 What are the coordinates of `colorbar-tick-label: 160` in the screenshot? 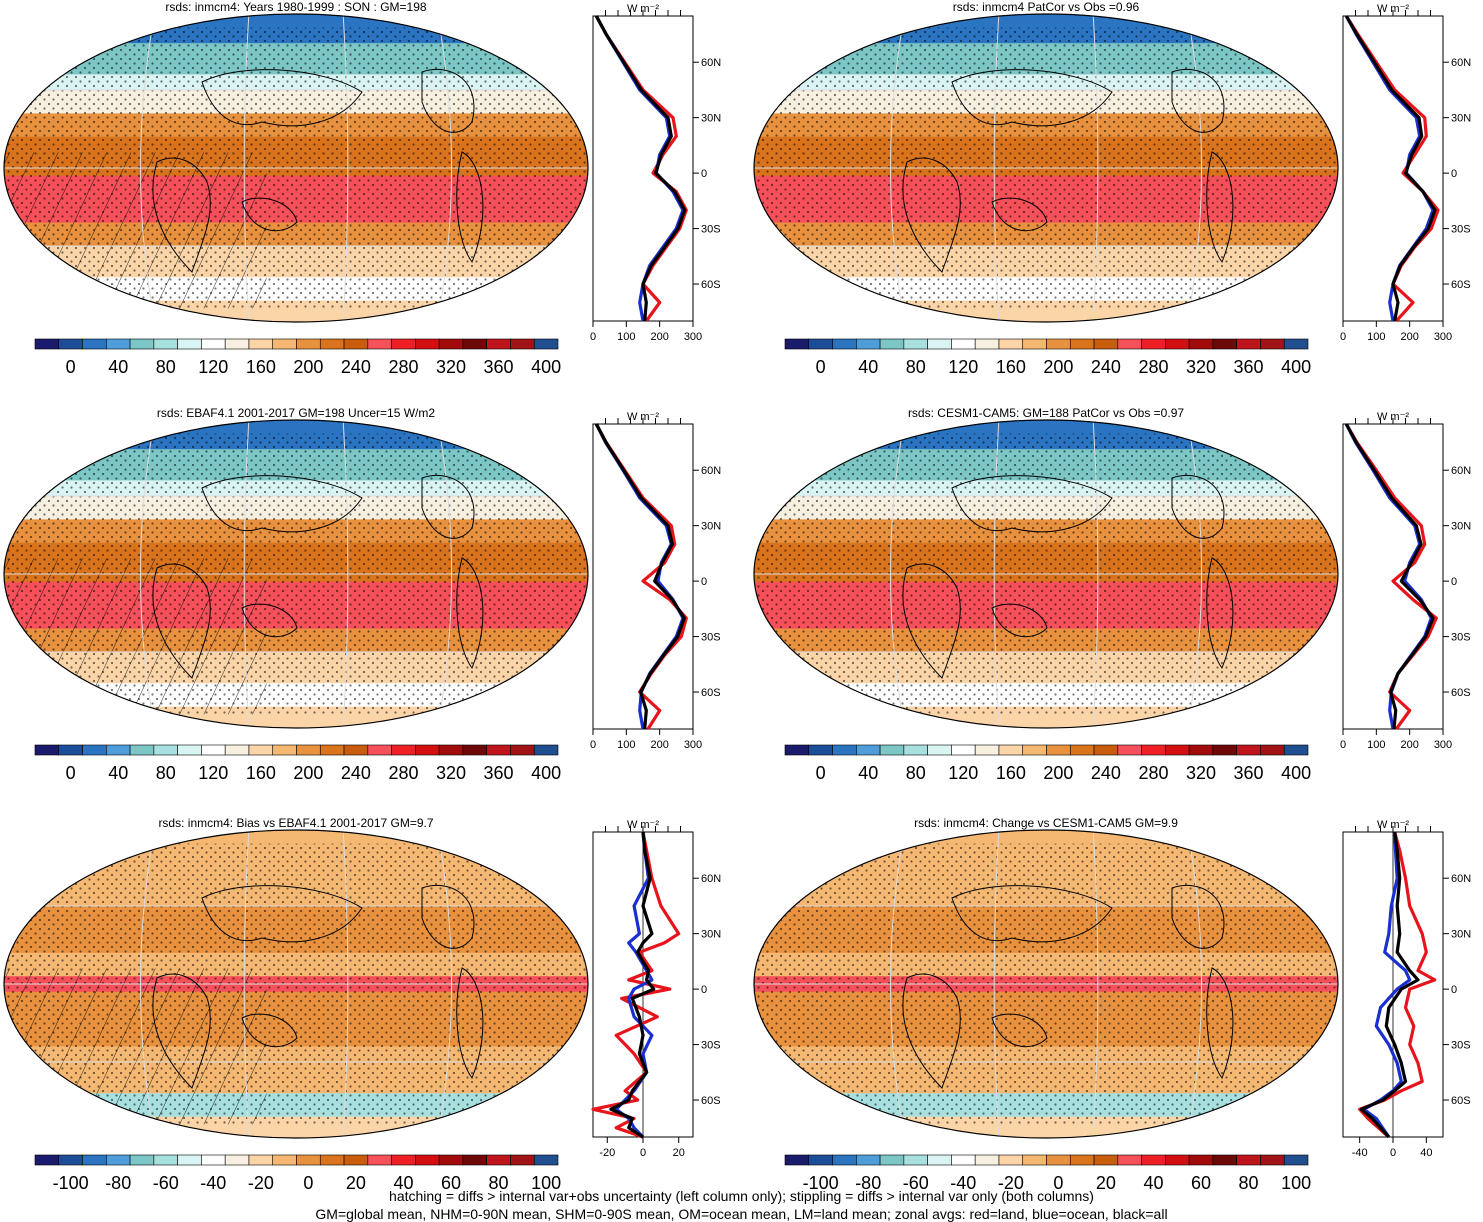 It's located at (261, 367).